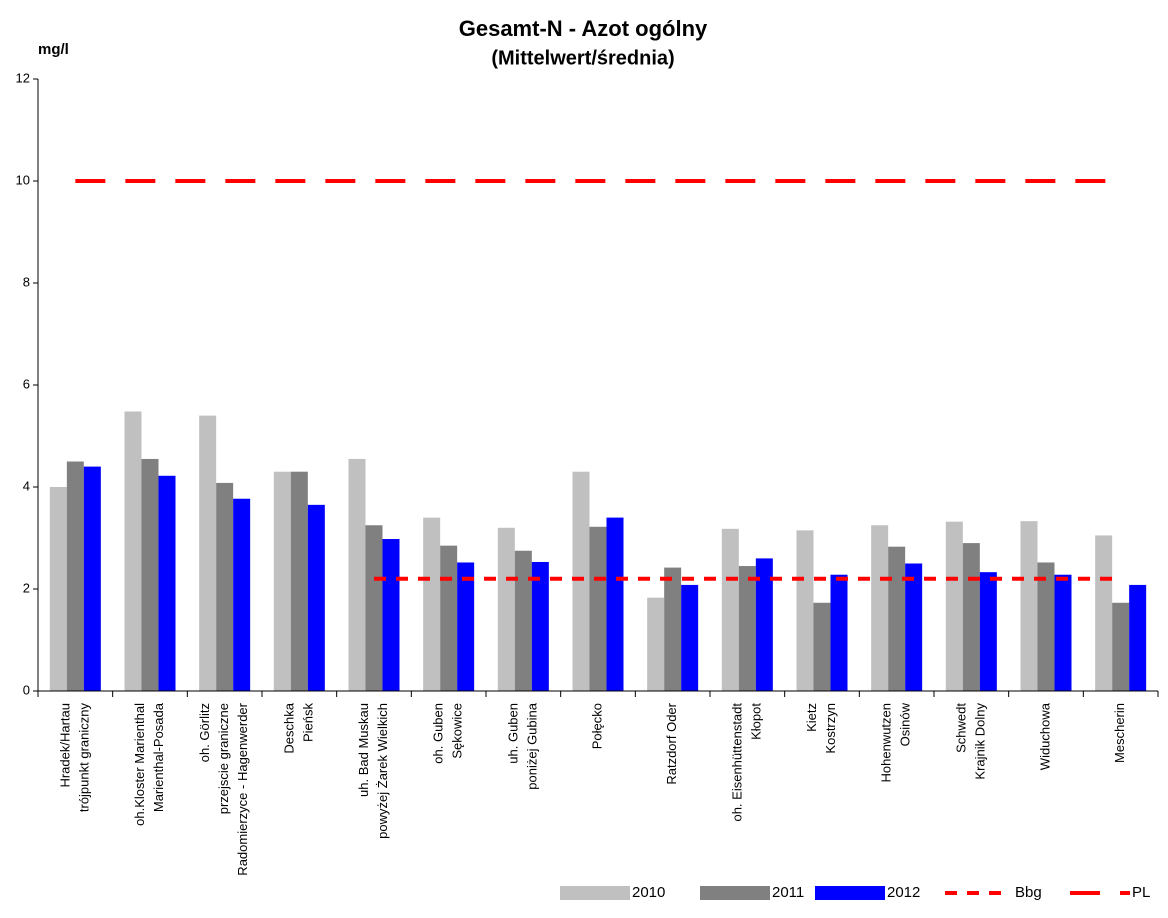  I want to click on x-tick-label: Hradek/Hartau, so click(64, 745).